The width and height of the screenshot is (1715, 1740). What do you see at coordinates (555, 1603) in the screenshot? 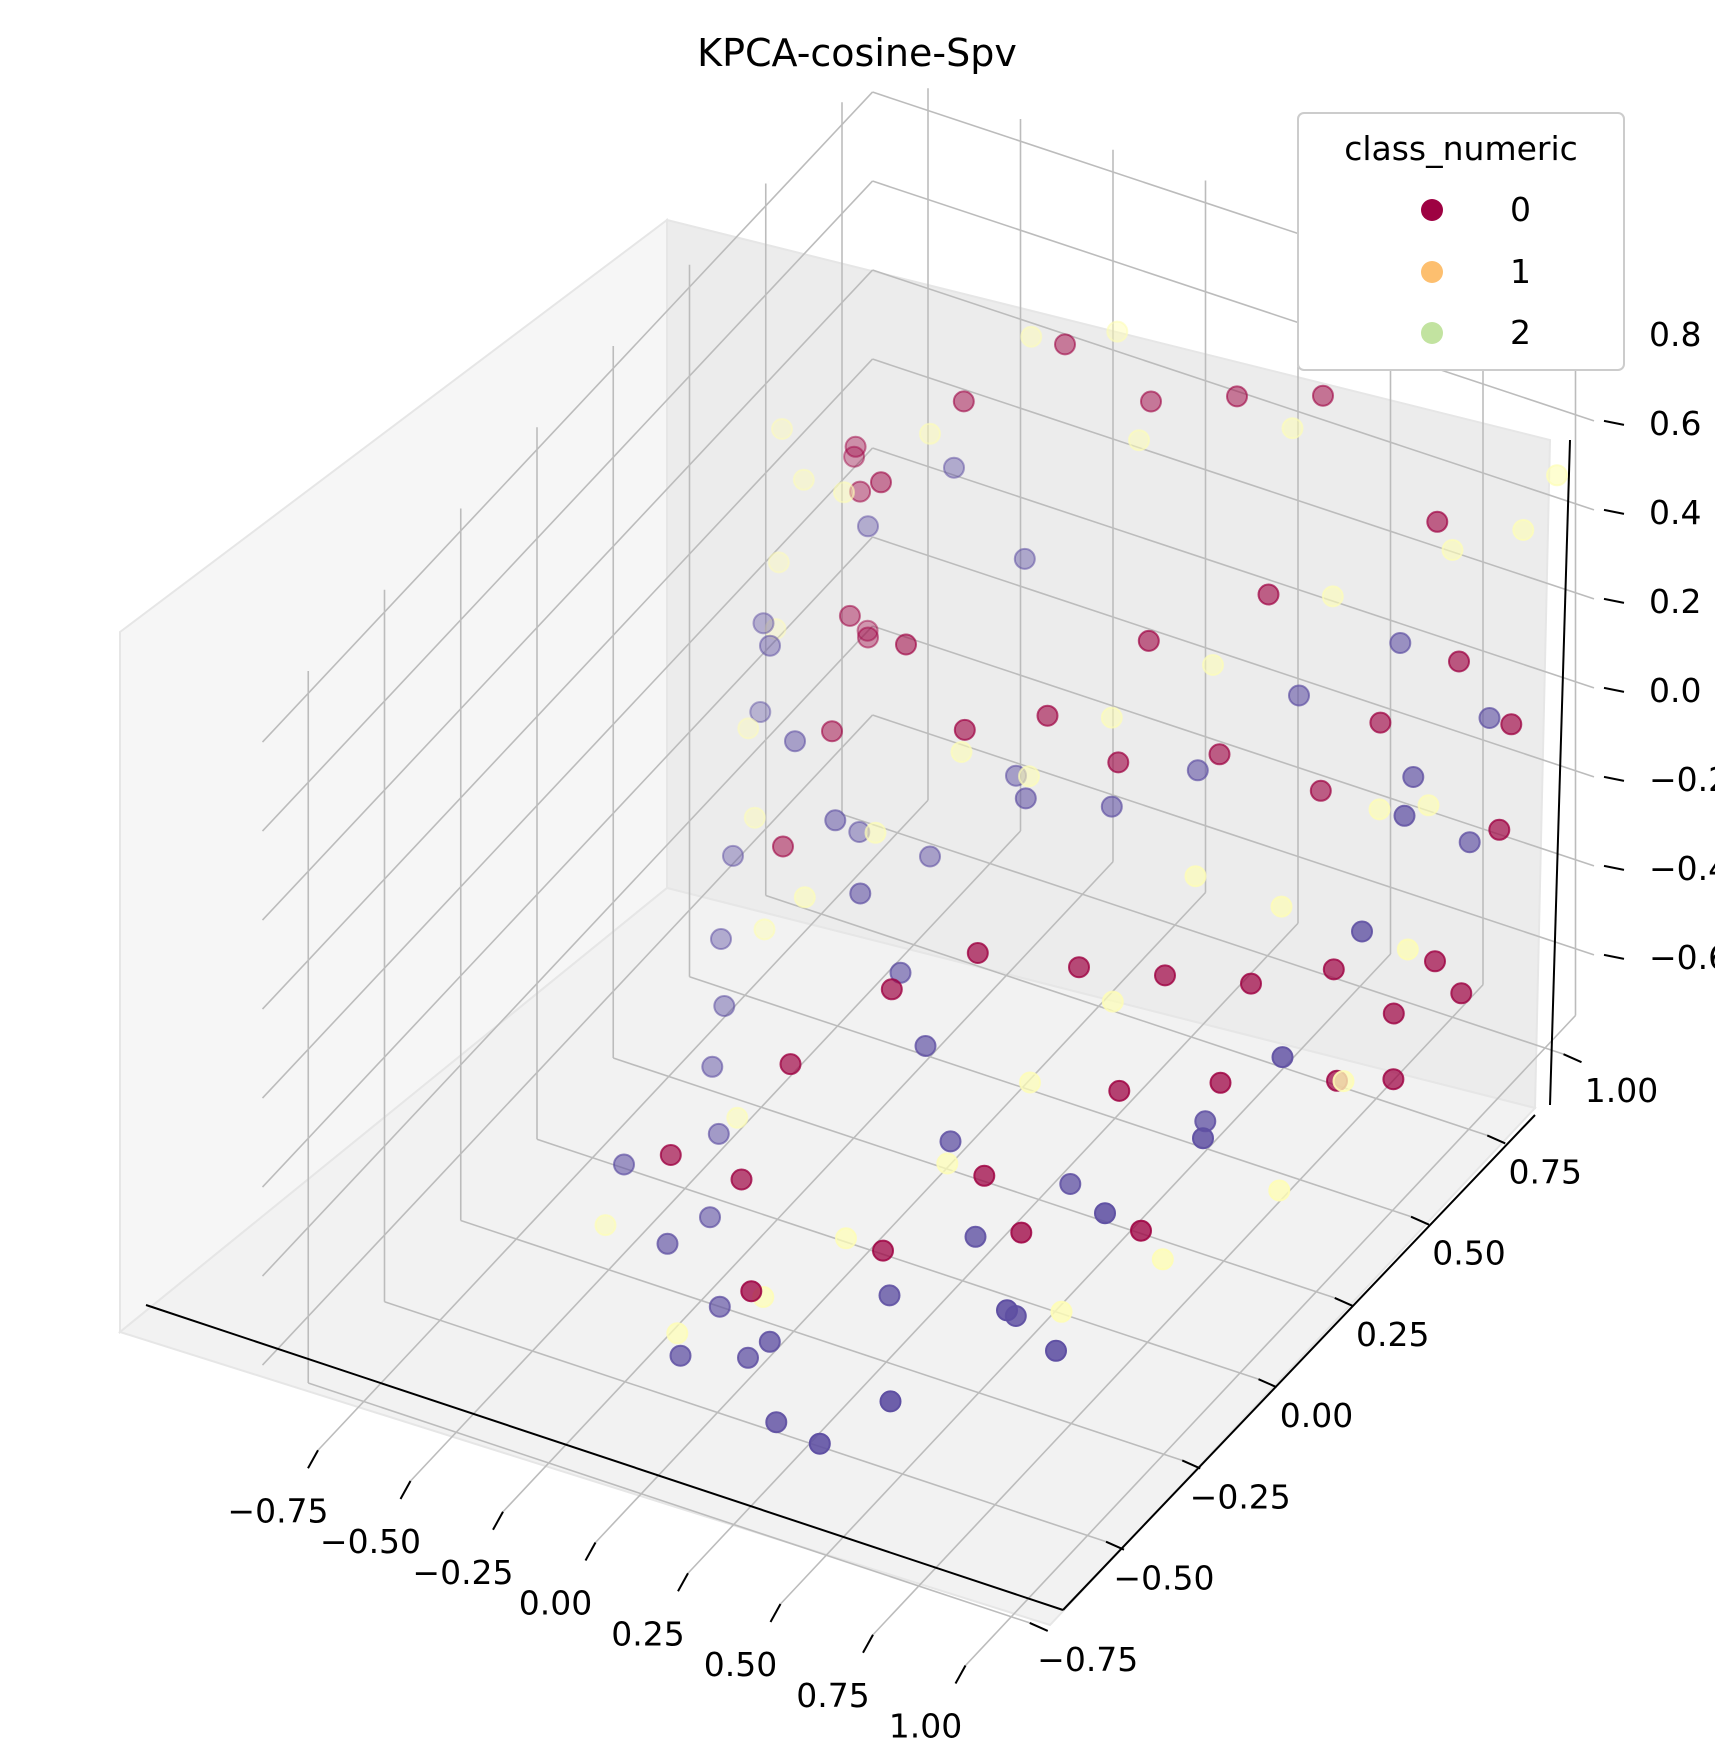
I see `x-tick-label: 0.00` at bounding box center [555, 1603].